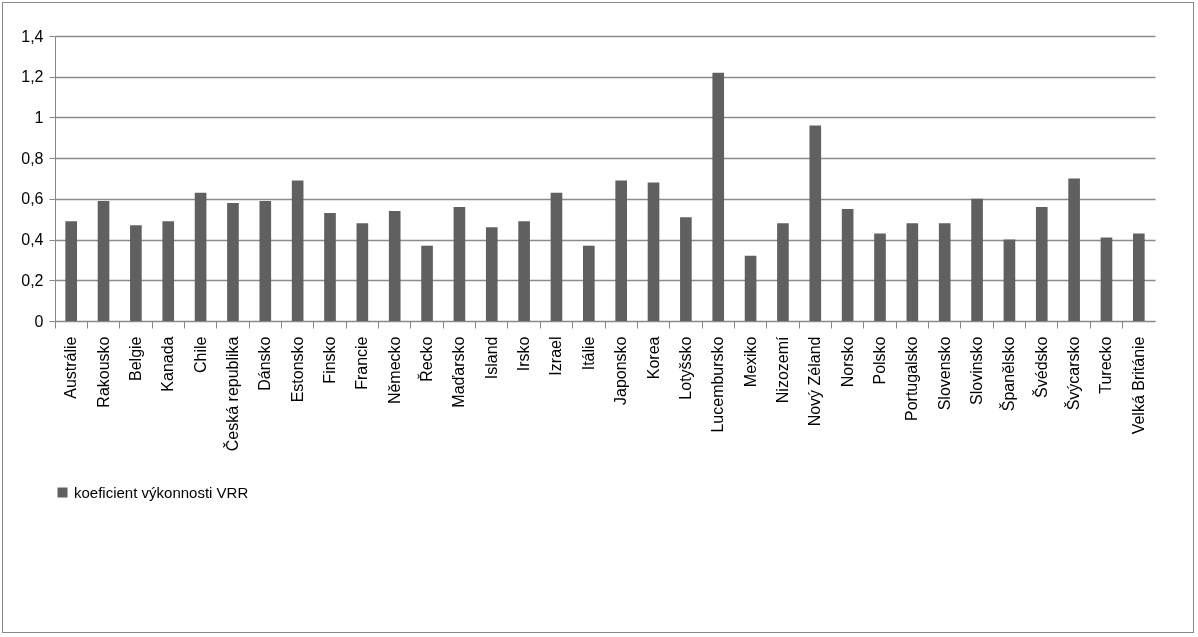 The height and width of the screenshot is (637, 1198). I want to click on x-tick-label: Izrael, so click(556, 356).